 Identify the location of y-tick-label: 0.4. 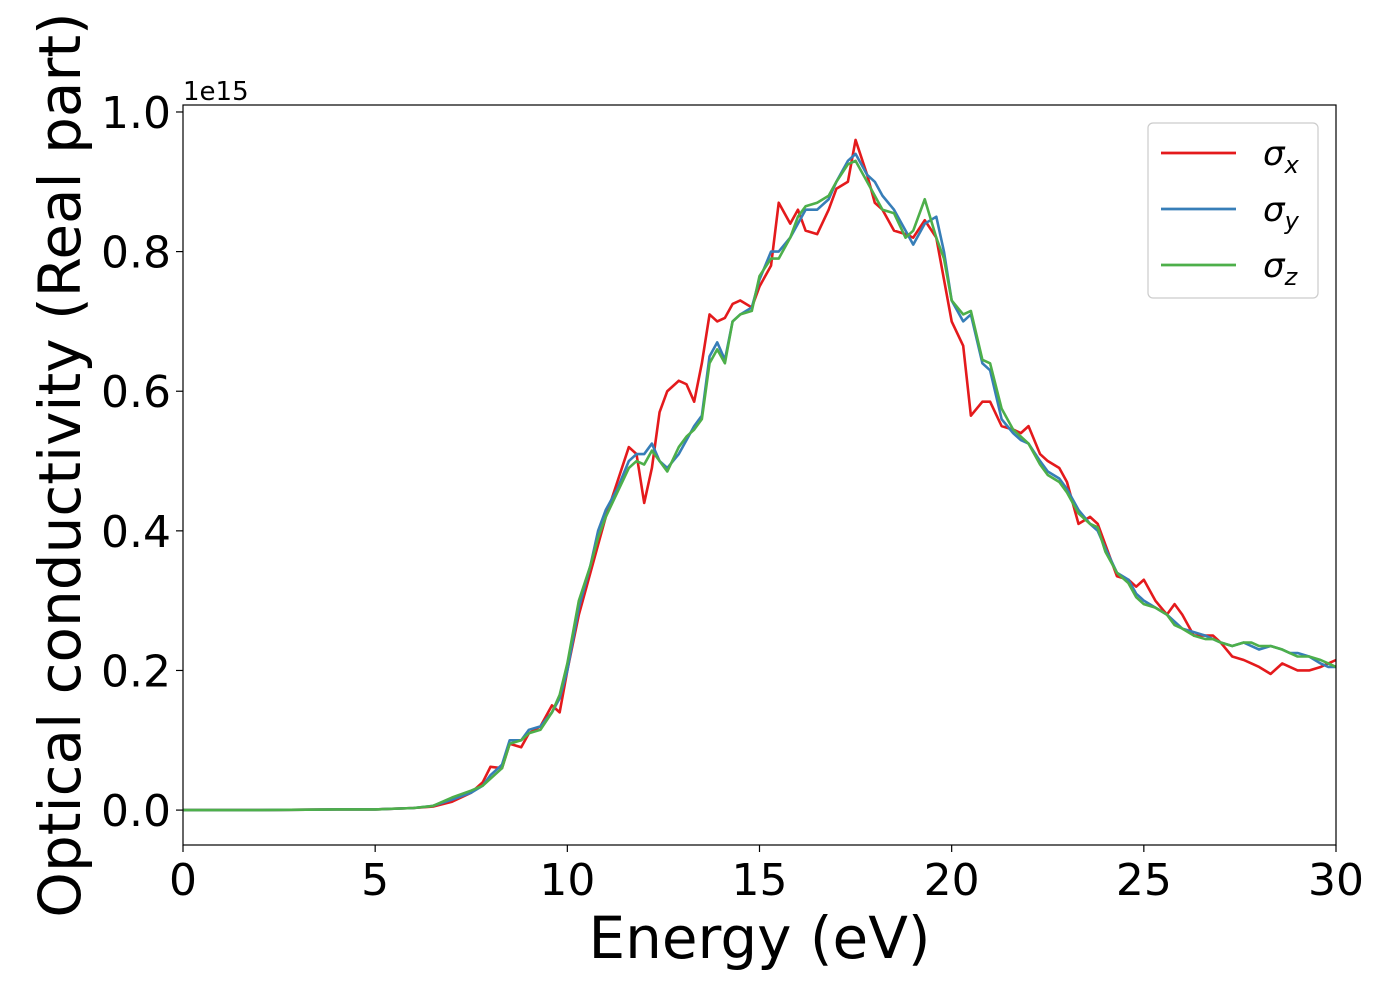
(136, 532).